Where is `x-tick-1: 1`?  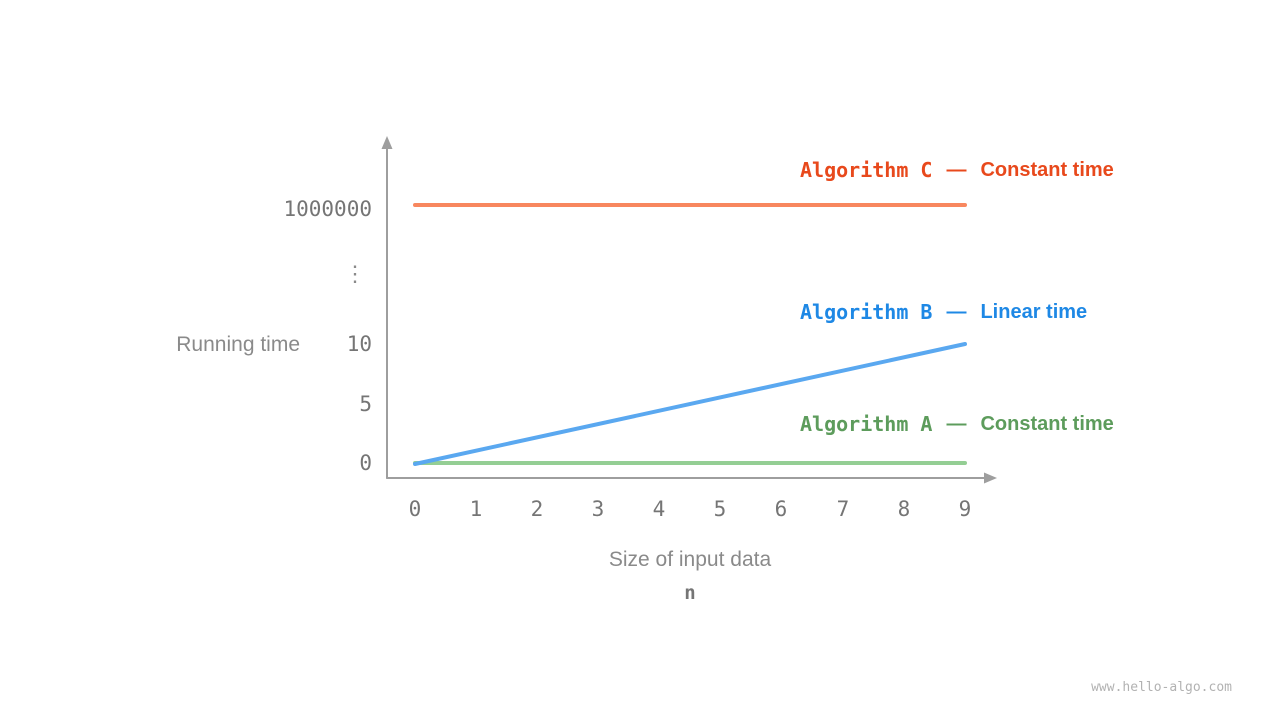
x-tick-1: 1 is located at coordinates (476, 509).